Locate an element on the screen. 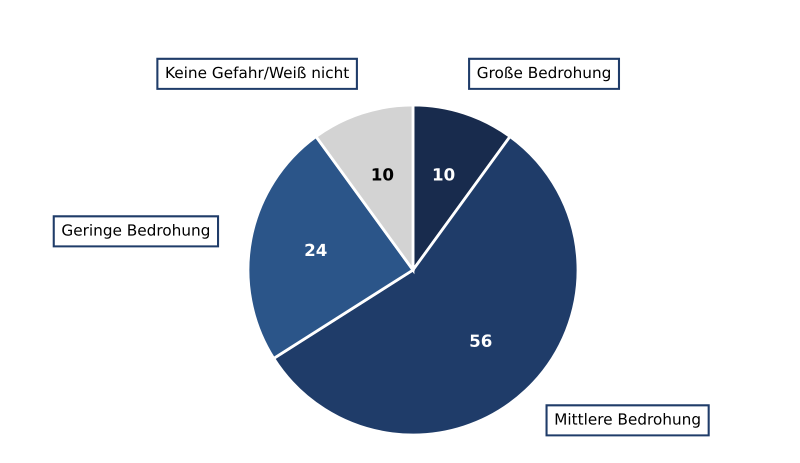 This screenshot has height=463, width=800. slice-label: Keine Gefahr/Weiß nicht is located at coordinates (257, 73).